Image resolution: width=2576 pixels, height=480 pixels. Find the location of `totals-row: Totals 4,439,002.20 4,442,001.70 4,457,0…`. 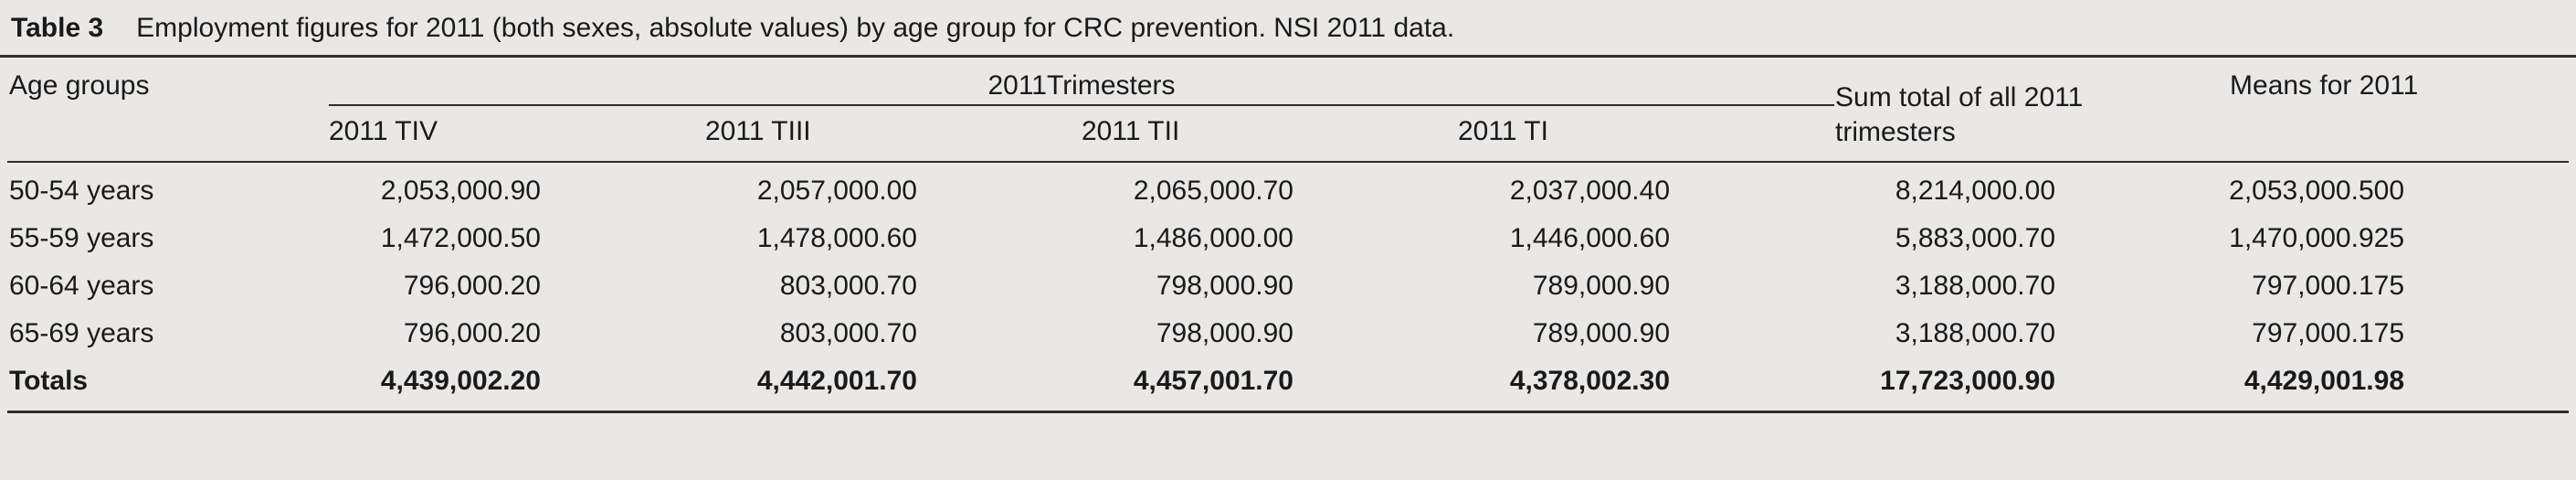

totals-row: Totals 4,439,002.20 4,442,001.70 4,457,0… is located at coordinates (1288, 384).